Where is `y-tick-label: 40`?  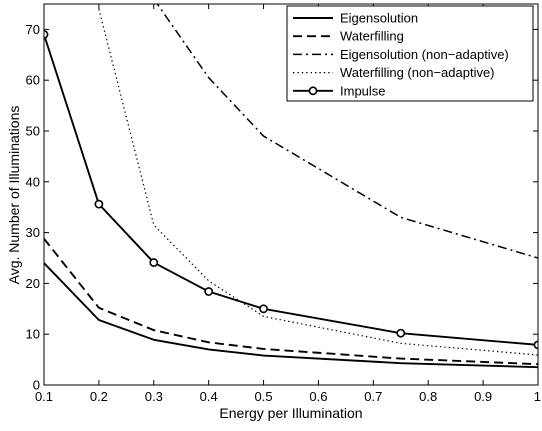
y-tick-label: 40 is located at coordinates (33, 181).